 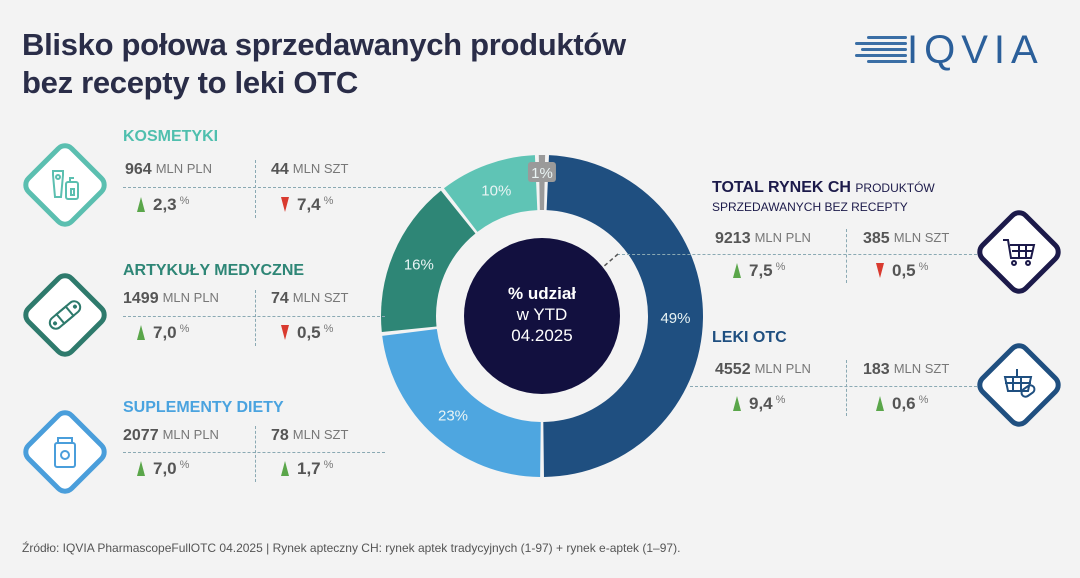 What do you see at coordinates (749, 337) in the screenshot?
I see `category-title: LEKI OTC` at bounding box center [749, 337].